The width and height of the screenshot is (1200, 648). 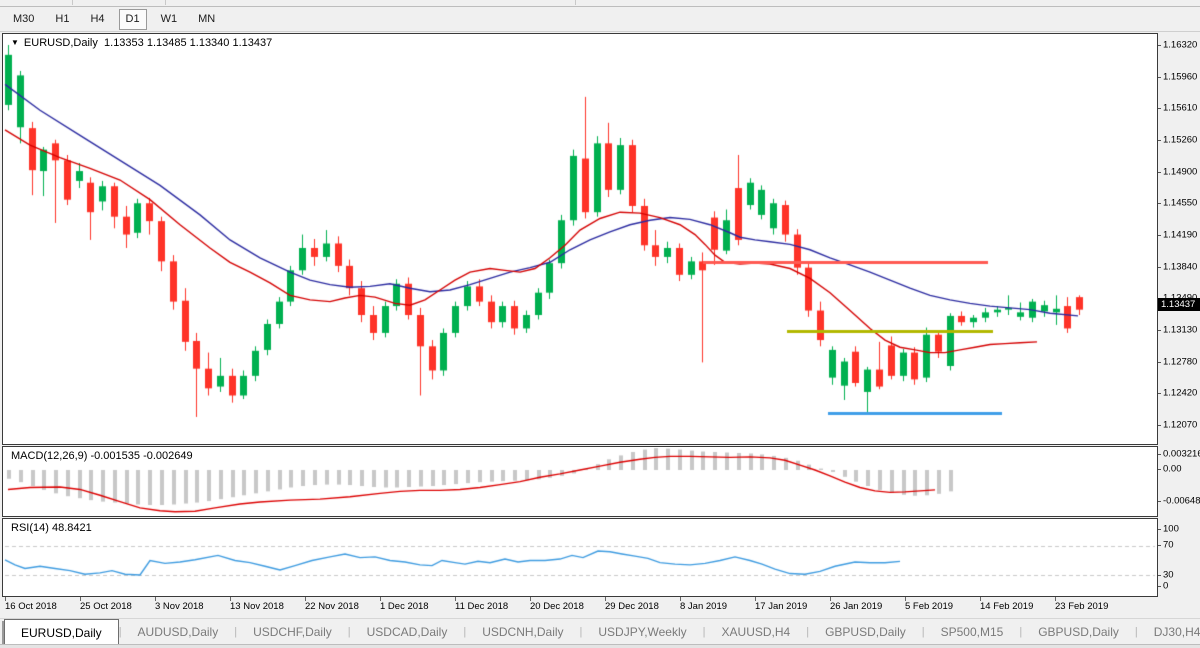 What do you see at coordinates (169, 18) in the screenshot?
I see `timeframe-button-w1: W1` at bounding box center [169, 18].